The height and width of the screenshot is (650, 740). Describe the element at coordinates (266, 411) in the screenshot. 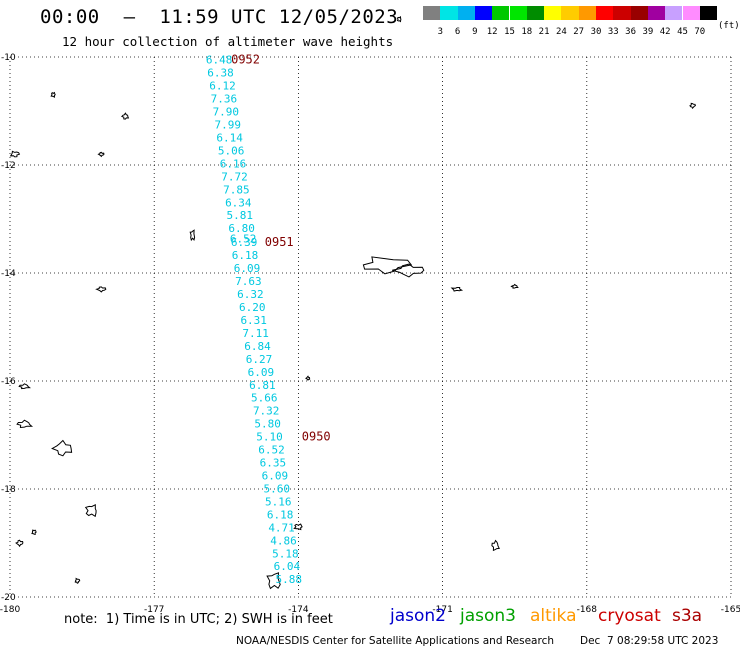

I see `swh-point-label: 7.32` at that location.